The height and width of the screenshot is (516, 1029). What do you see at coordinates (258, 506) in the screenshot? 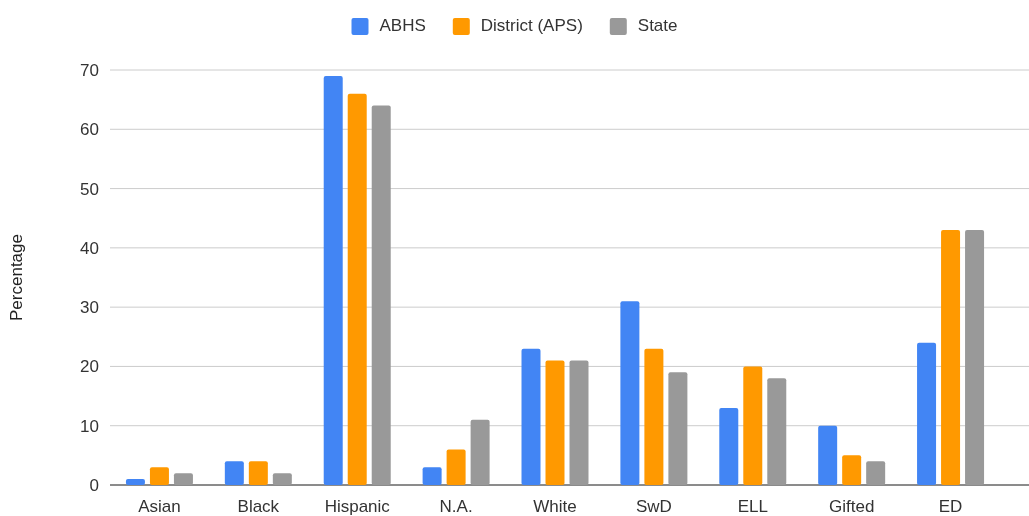
I see `x-tick-label: Black` at bounding box center [258, 506].